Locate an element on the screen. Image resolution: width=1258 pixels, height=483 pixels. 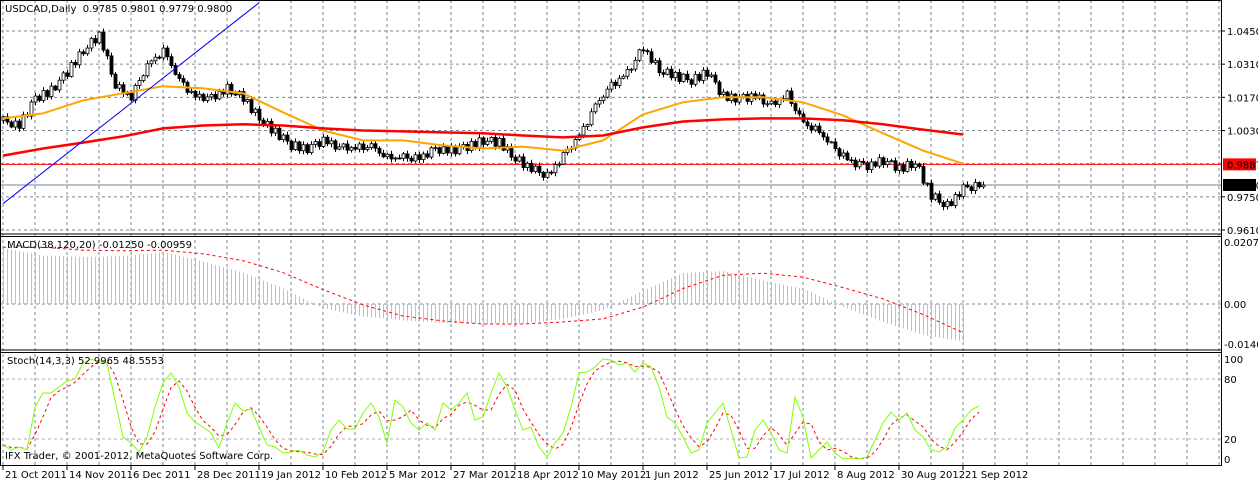
current-price-label-bg is located at coordinates (1239, 184).